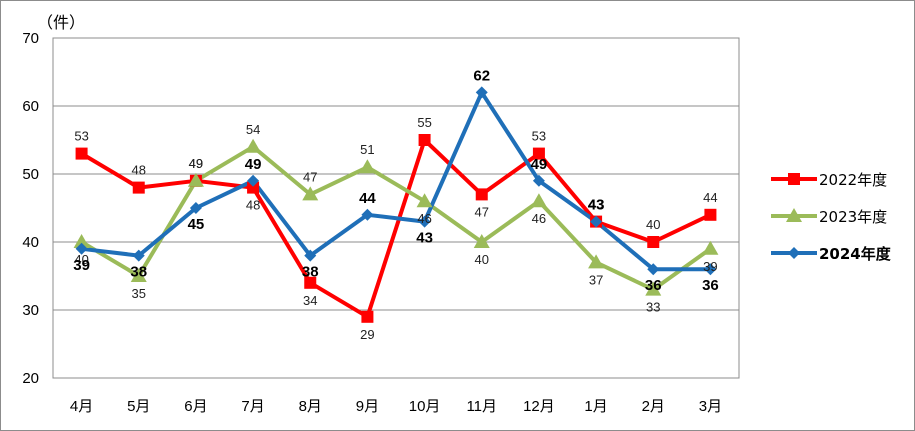 This screenshot has height=431, width=915. What do you see at coordinates (310, 176) in the screenshot?
I see `data-label-2023年度: 47` at bounding box center [310, 176].